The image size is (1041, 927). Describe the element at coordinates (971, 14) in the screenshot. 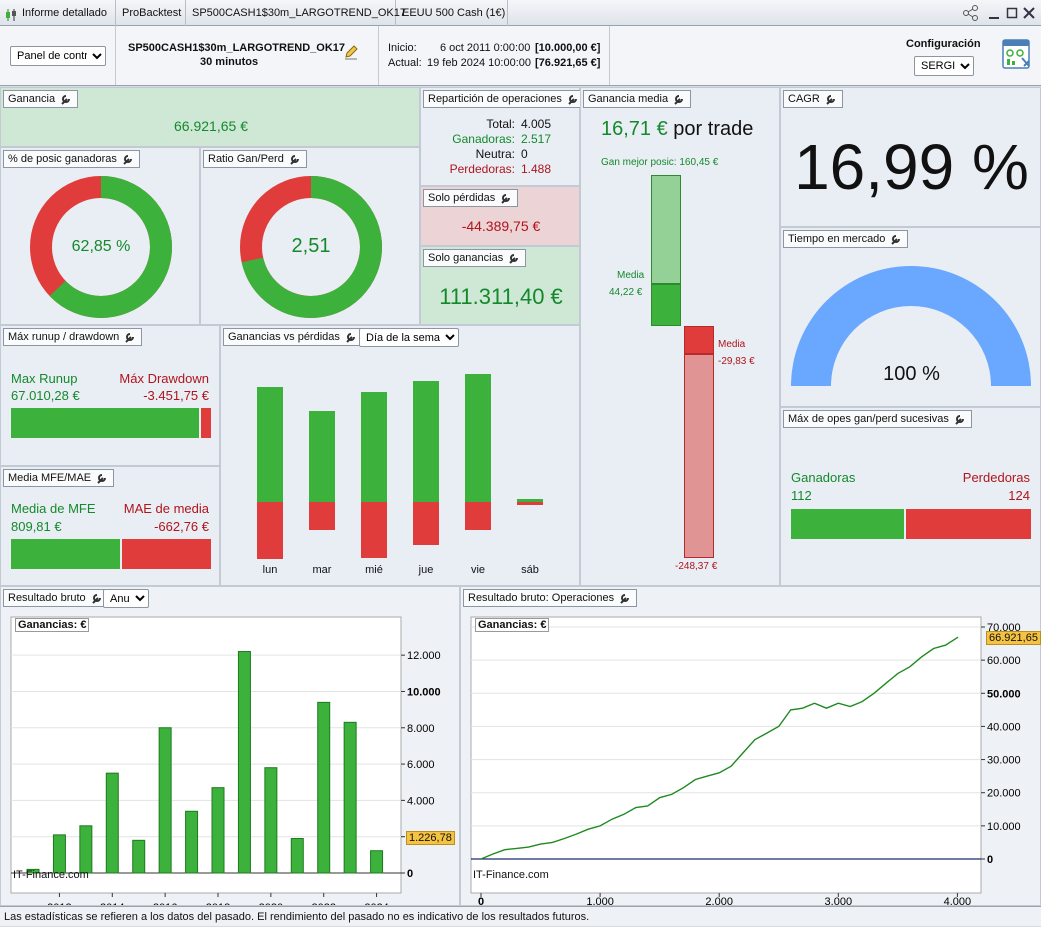

I see `share-icon` at that location.